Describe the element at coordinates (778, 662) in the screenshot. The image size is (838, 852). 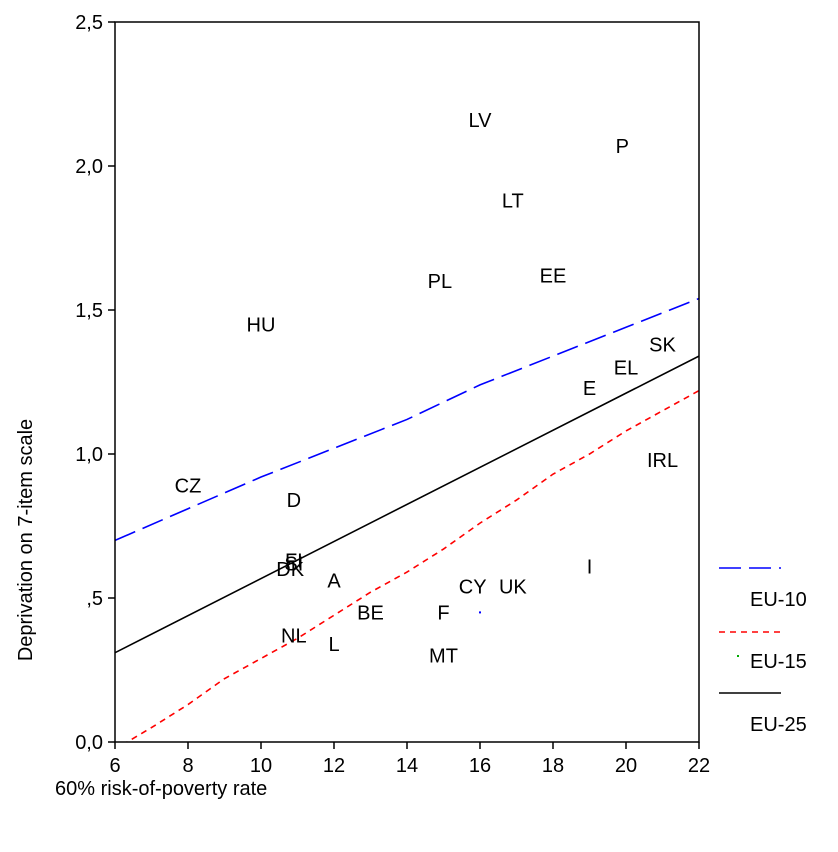
I see `legend-label-eu-15: EU-15` at that location.